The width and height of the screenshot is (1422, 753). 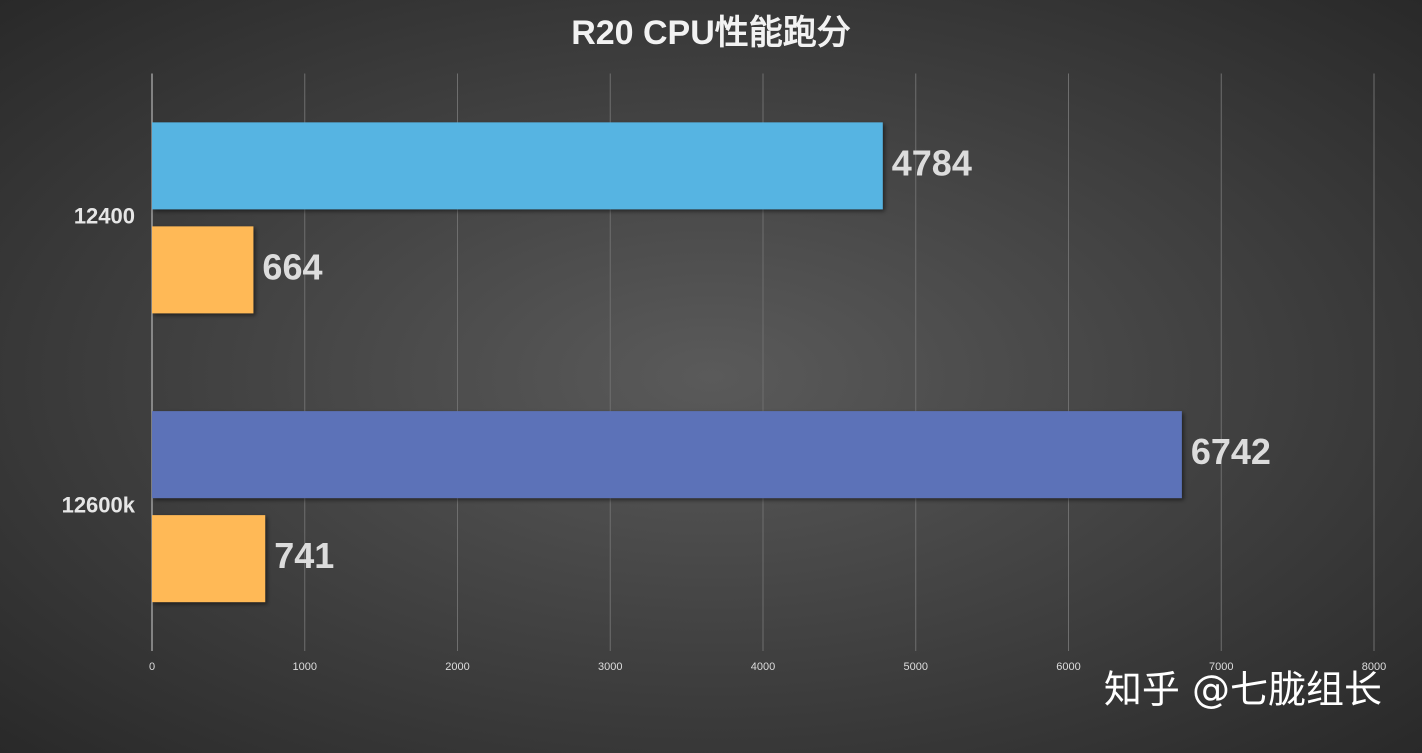 I want to click on x-tick-label: 8000, so click(x=1374, y=667).